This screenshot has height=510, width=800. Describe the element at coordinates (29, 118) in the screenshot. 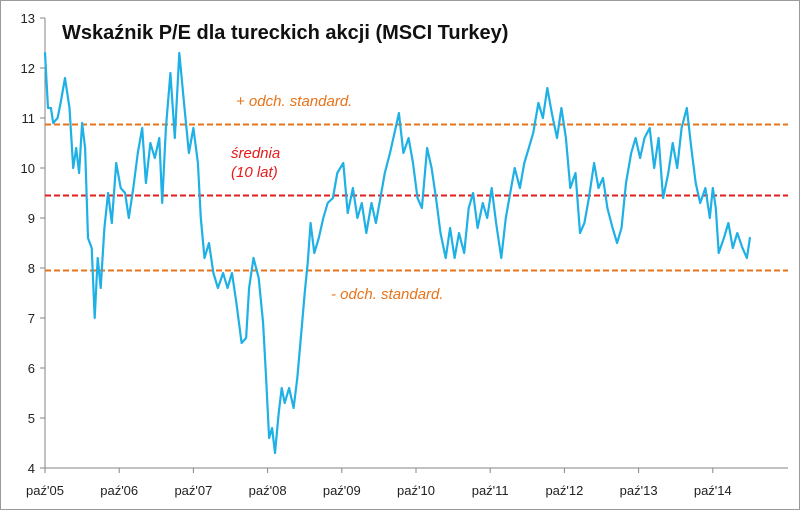

I see `y-tick-label: 11` at that location.